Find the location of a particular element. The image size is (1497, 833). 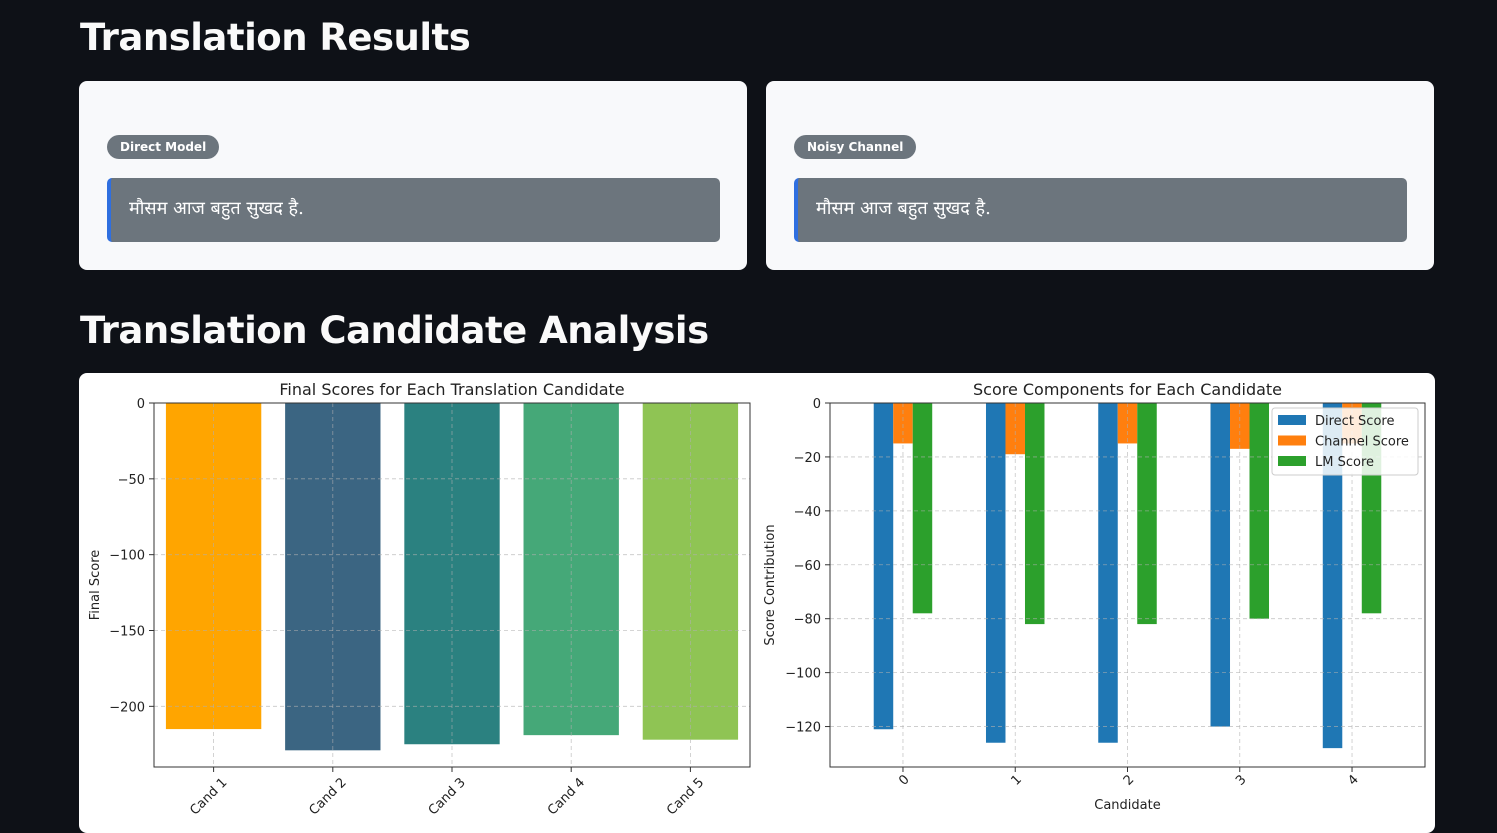

x-tick-label: 4 is located at coordinates (1353, 780).